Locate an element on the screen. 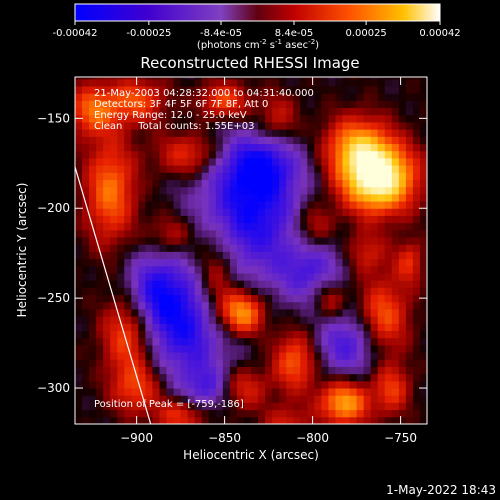 The image size is (500, 500). x-tick-label: −750 is located at coordinates (400, 438).